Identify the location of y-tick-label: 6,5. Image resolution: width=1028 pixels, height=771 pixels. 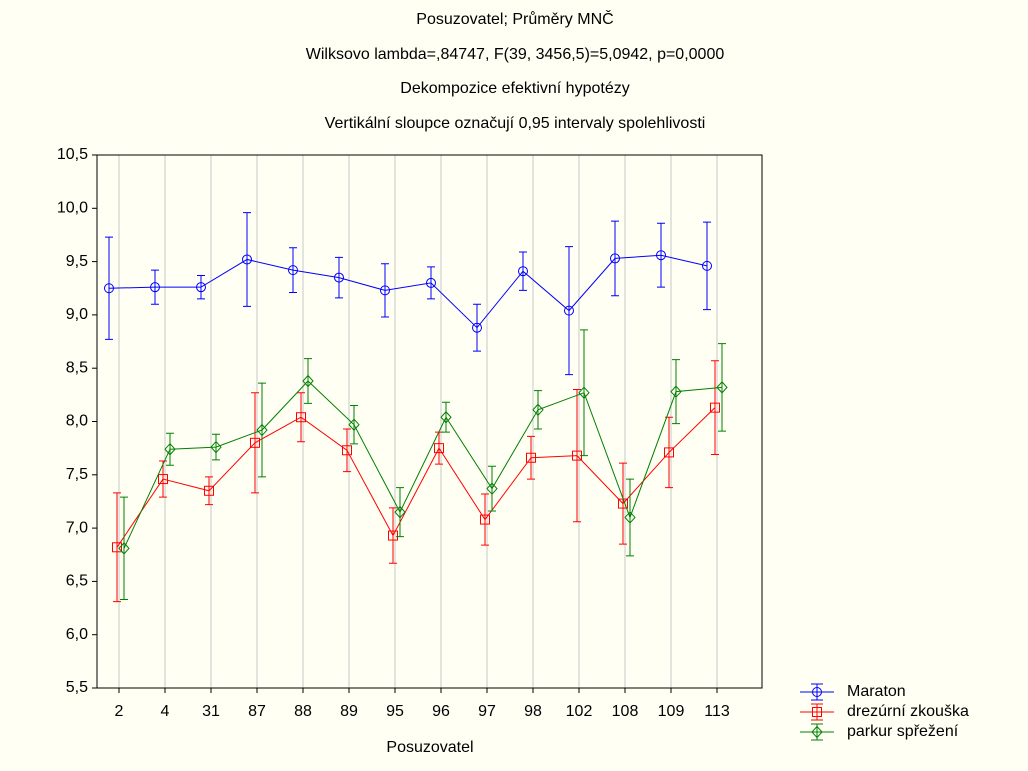
(77, 581).